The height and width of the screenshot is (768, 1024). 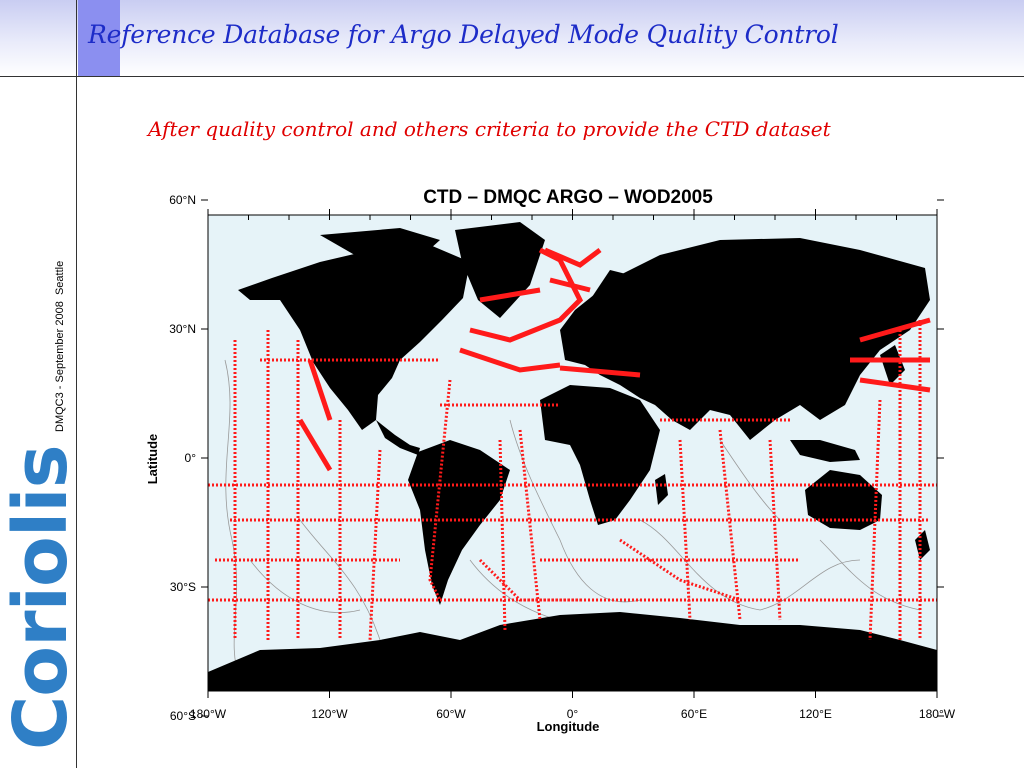 I want to click on madagascar, so click(x=661, y=489).